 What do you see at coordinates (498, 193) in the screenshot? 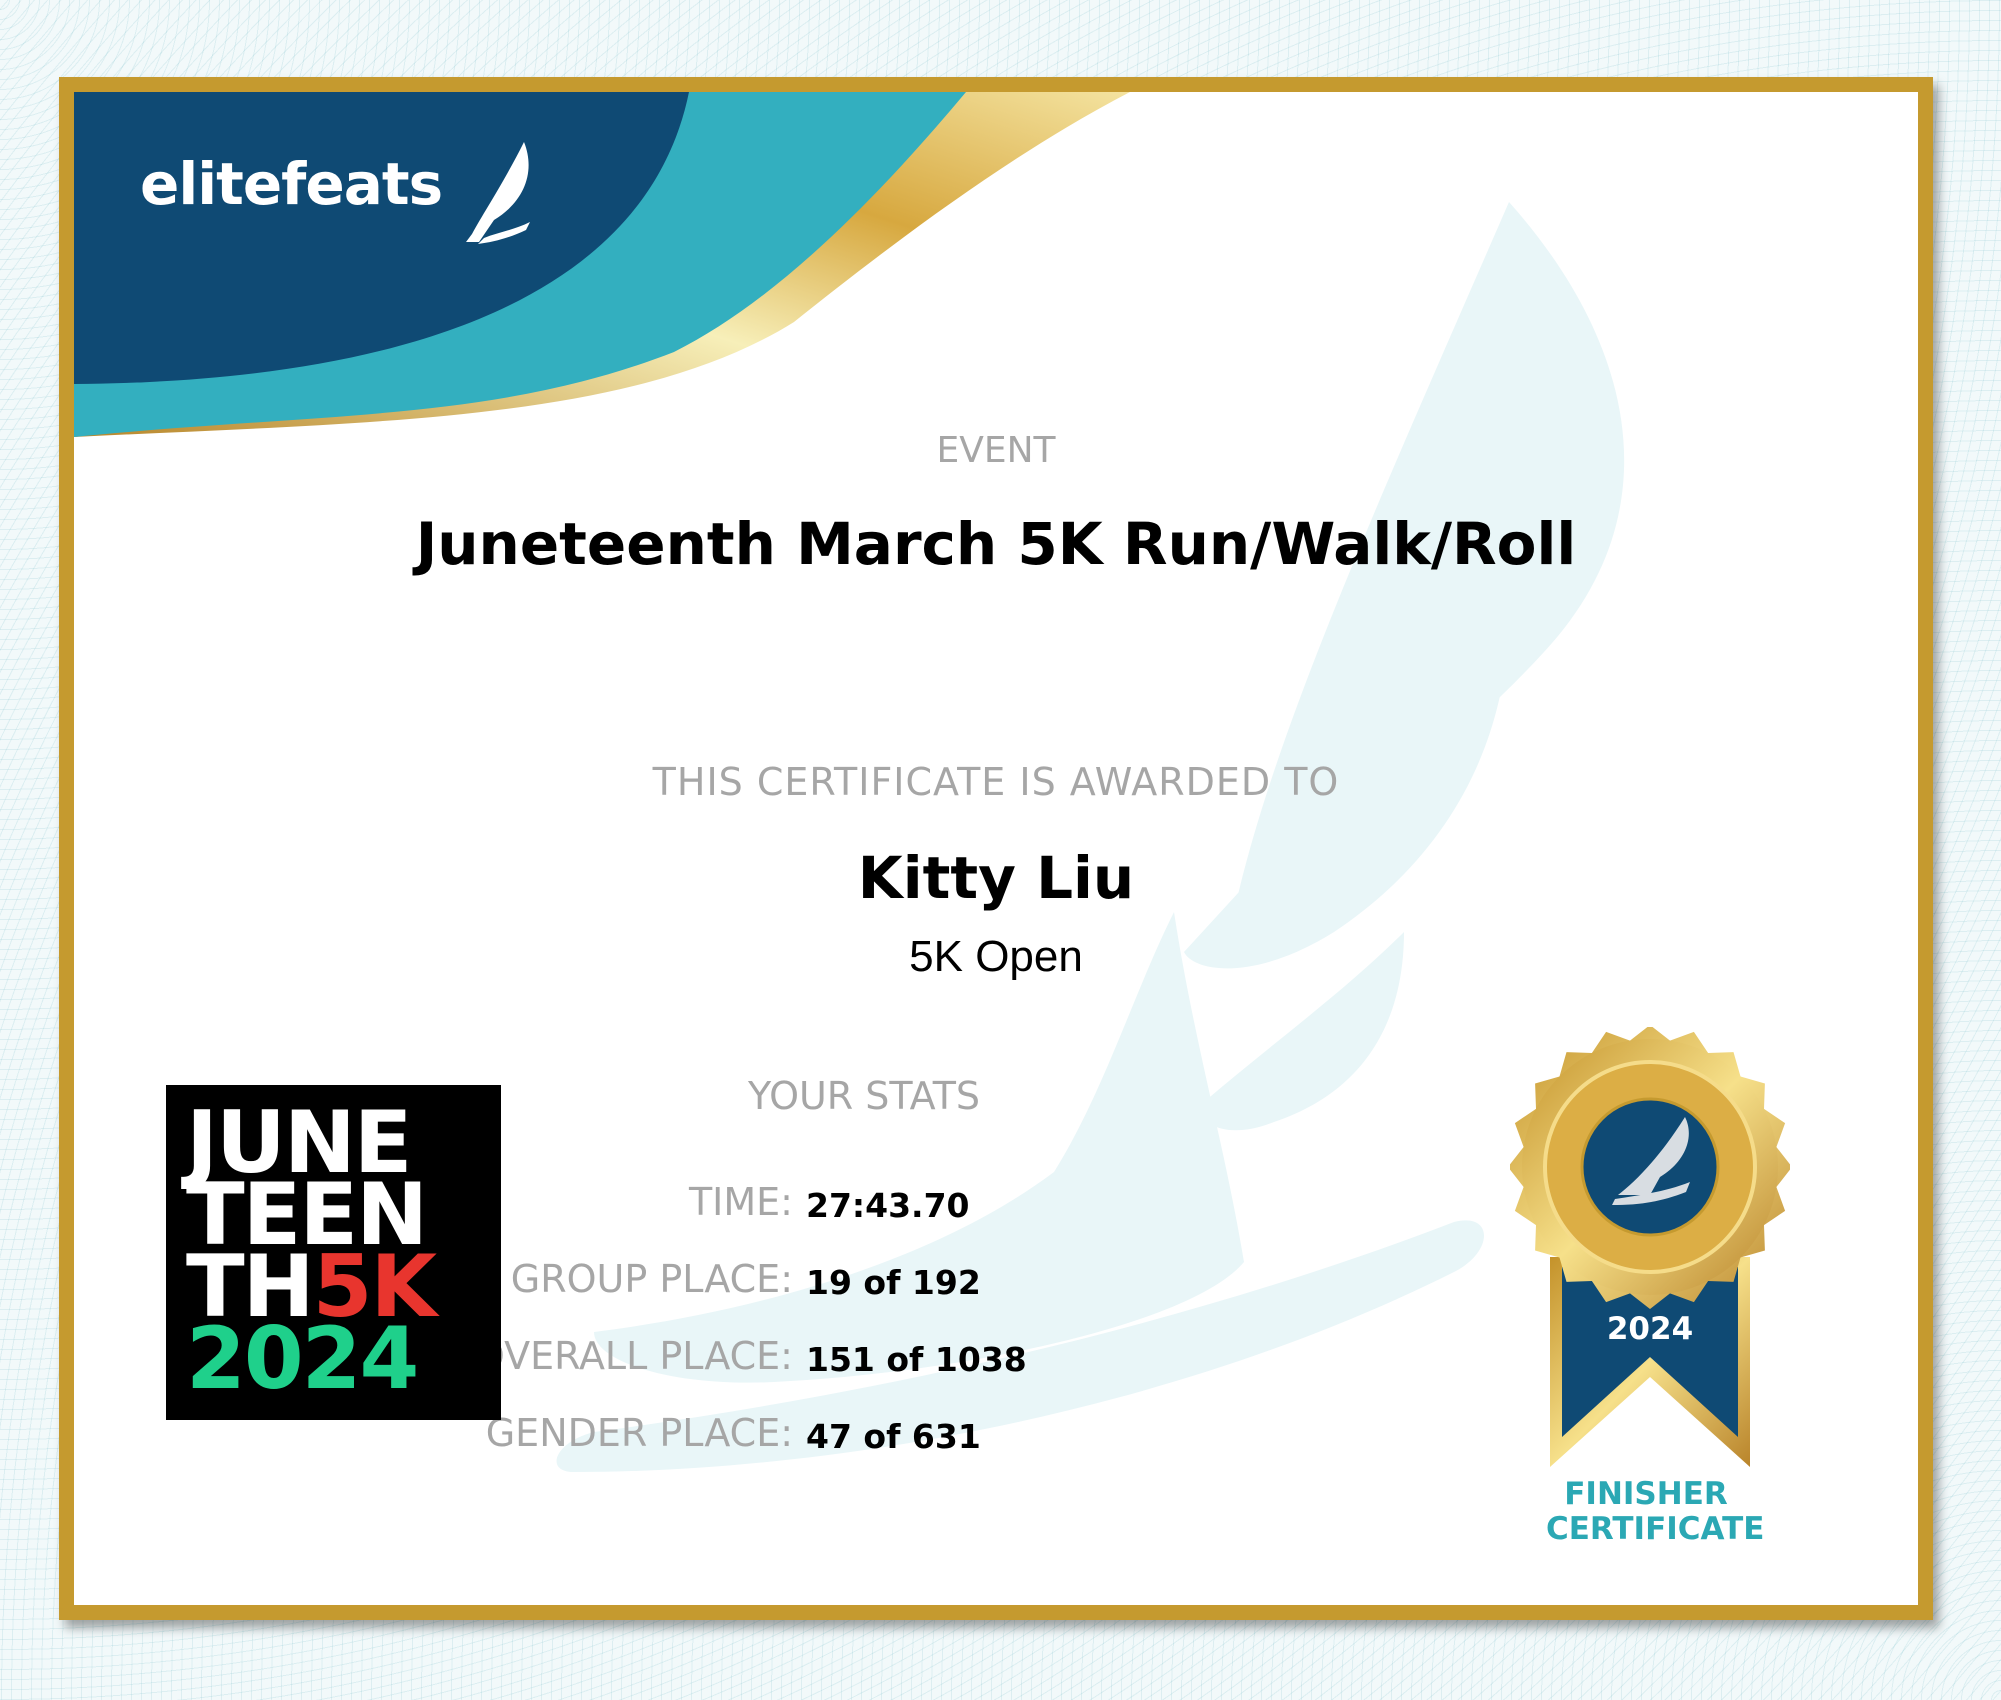
I see `winged-foot-icon` at bounding box center [498, 193].